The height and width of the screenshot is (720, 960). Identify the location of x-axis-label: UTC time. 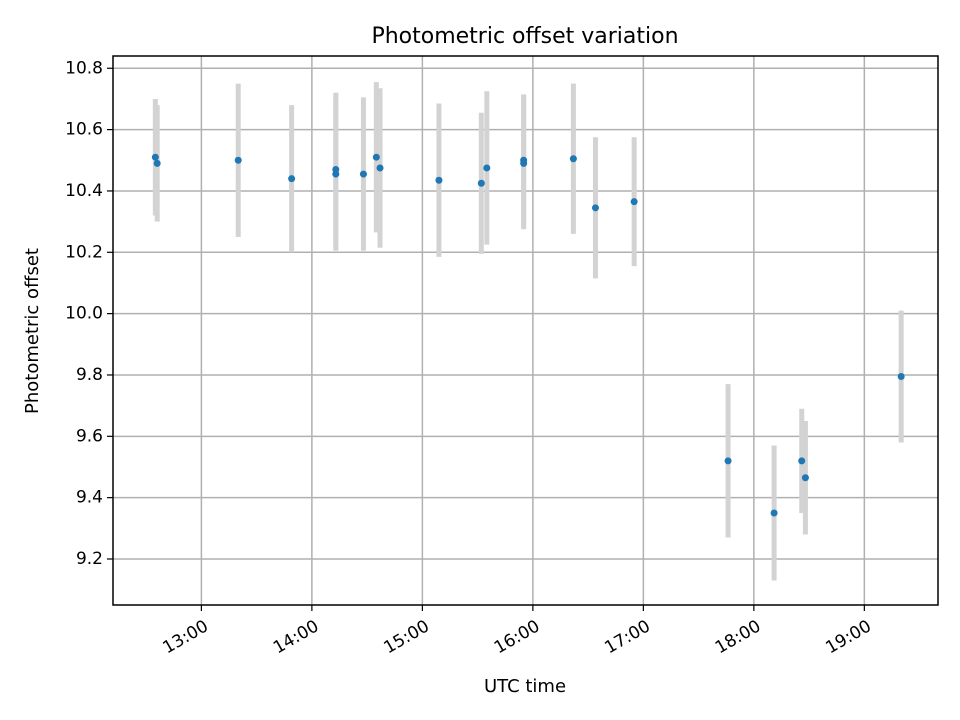
(525, 686).